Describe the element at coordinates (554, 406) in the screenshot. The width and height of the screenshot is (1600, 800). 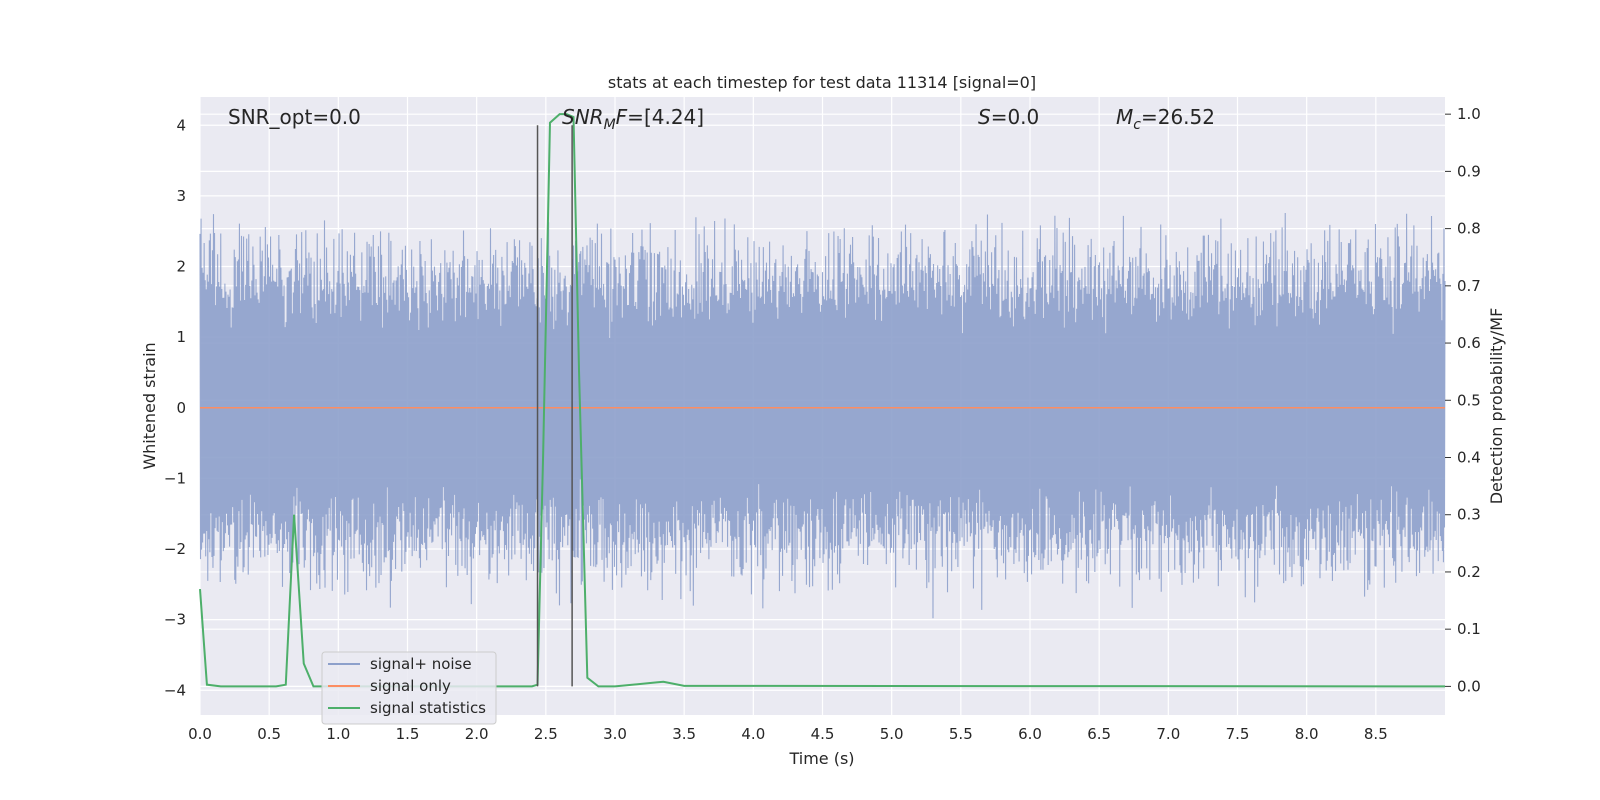
I see `vertical-markers` at that location.